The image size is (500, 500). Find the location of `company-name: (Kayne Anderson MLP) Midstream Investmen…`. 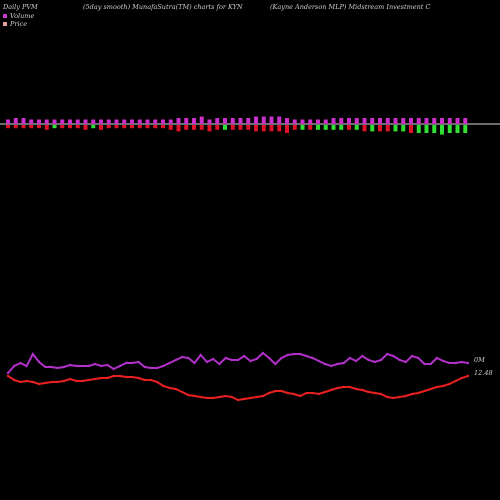

company-name: (Kayne Anderson MLP) Midstream Investmen… is located at coordinates (350, 7).